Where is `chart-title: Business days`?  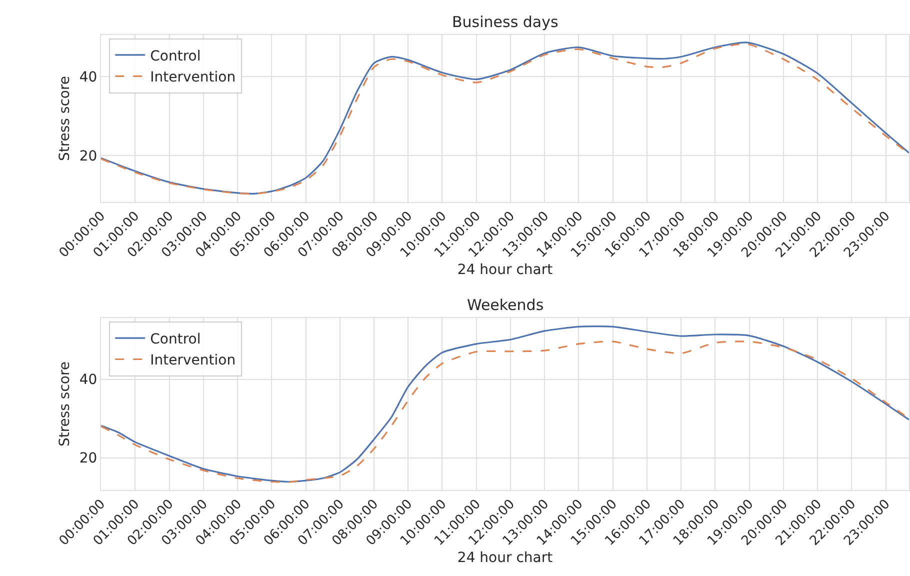
chart-title: Business days is located at coordinates (505, 22).